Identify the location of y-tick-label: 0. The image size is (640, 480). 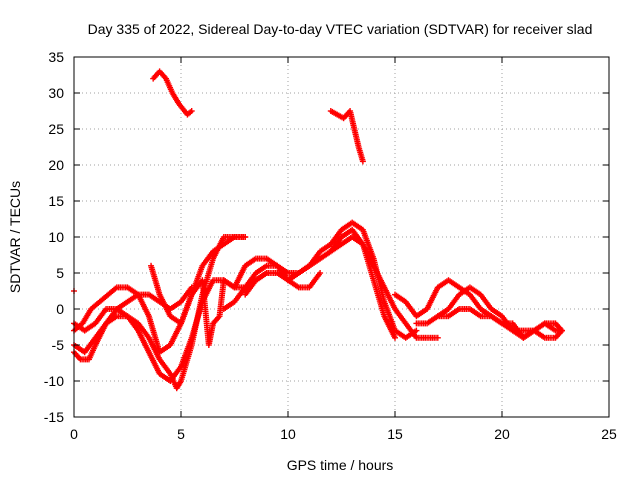
(60, 309).